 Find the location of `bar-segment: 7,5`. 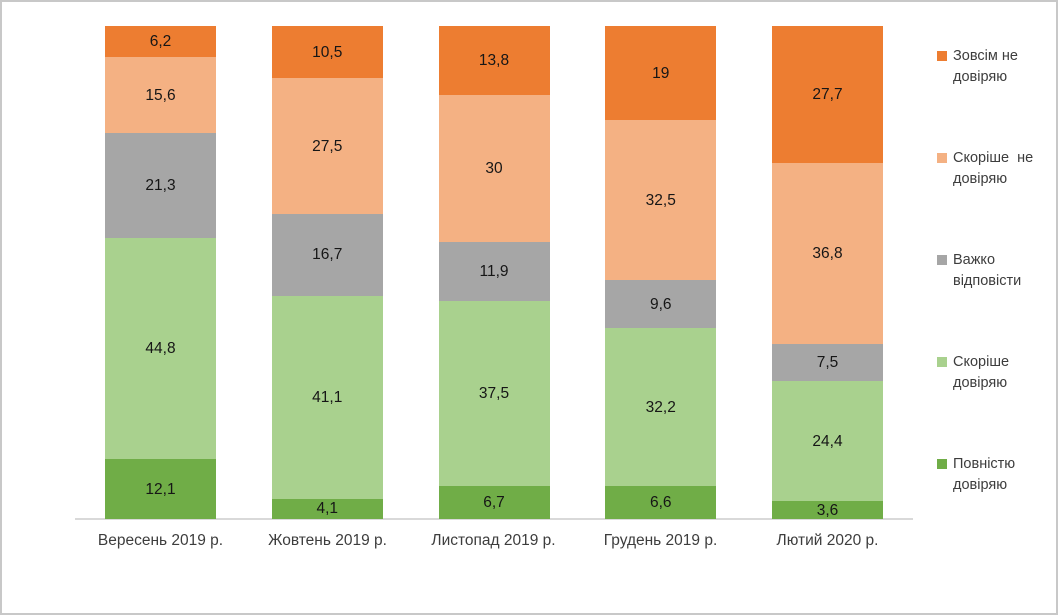

bar-segment: 7,5 is located at coordinates (827, 362).